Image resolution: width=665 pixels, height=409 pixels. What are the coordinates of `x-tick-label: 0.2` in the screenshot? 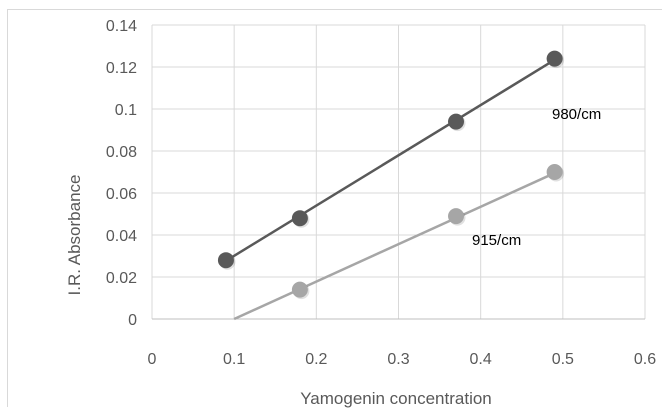 It's located at (316, 359).